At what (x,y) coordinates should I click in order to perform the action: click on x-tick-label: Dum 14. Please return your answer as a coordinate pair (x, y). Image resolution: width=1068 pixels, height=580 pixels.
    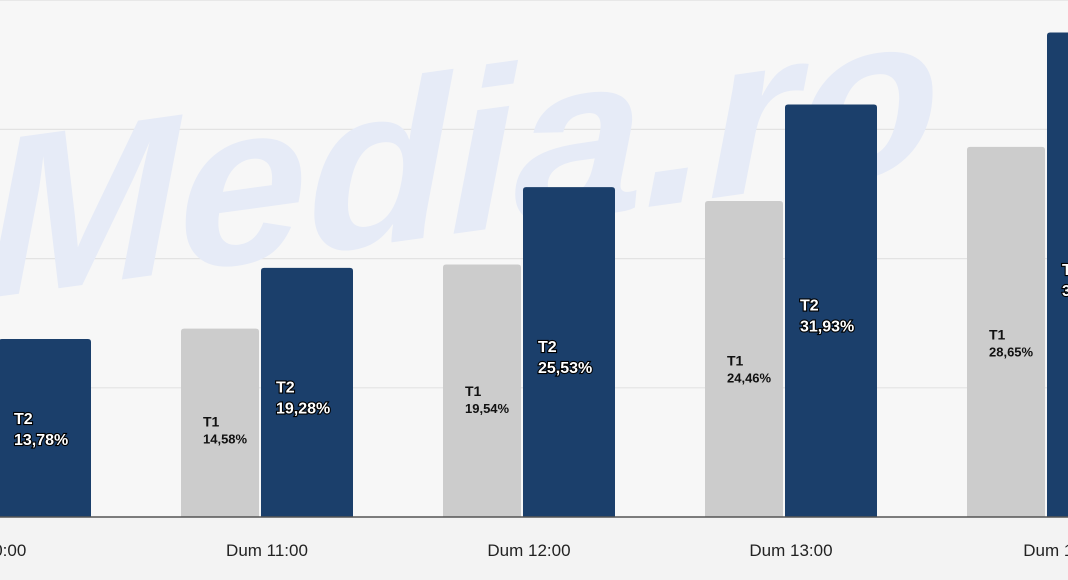
    Looking at the image, I should click on (1045, 550).